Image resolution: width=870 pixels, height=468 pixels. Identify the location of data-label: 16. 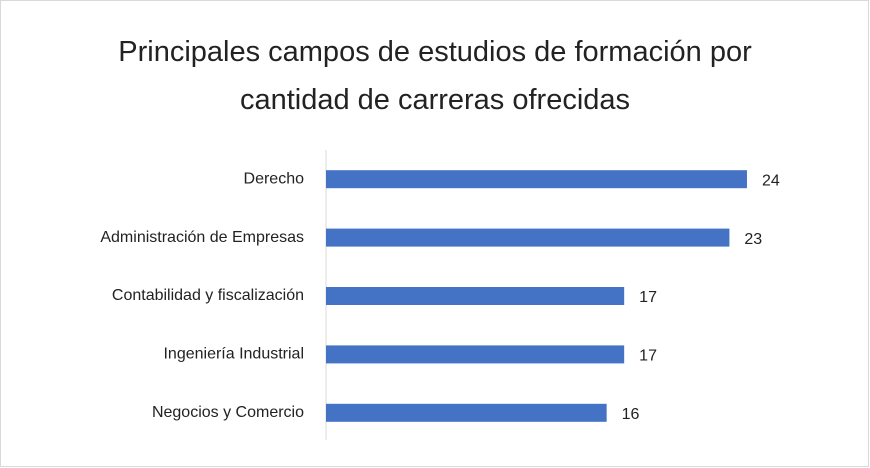
(631, 414).